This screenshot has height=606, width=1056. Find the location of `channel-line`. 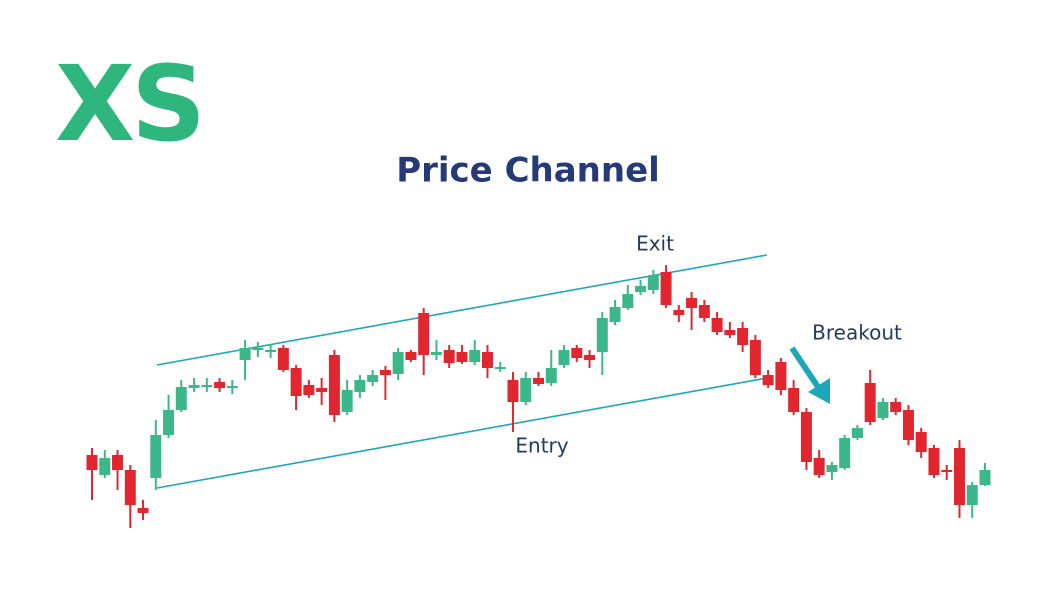

channel-line is located at coordinates (462, 433).